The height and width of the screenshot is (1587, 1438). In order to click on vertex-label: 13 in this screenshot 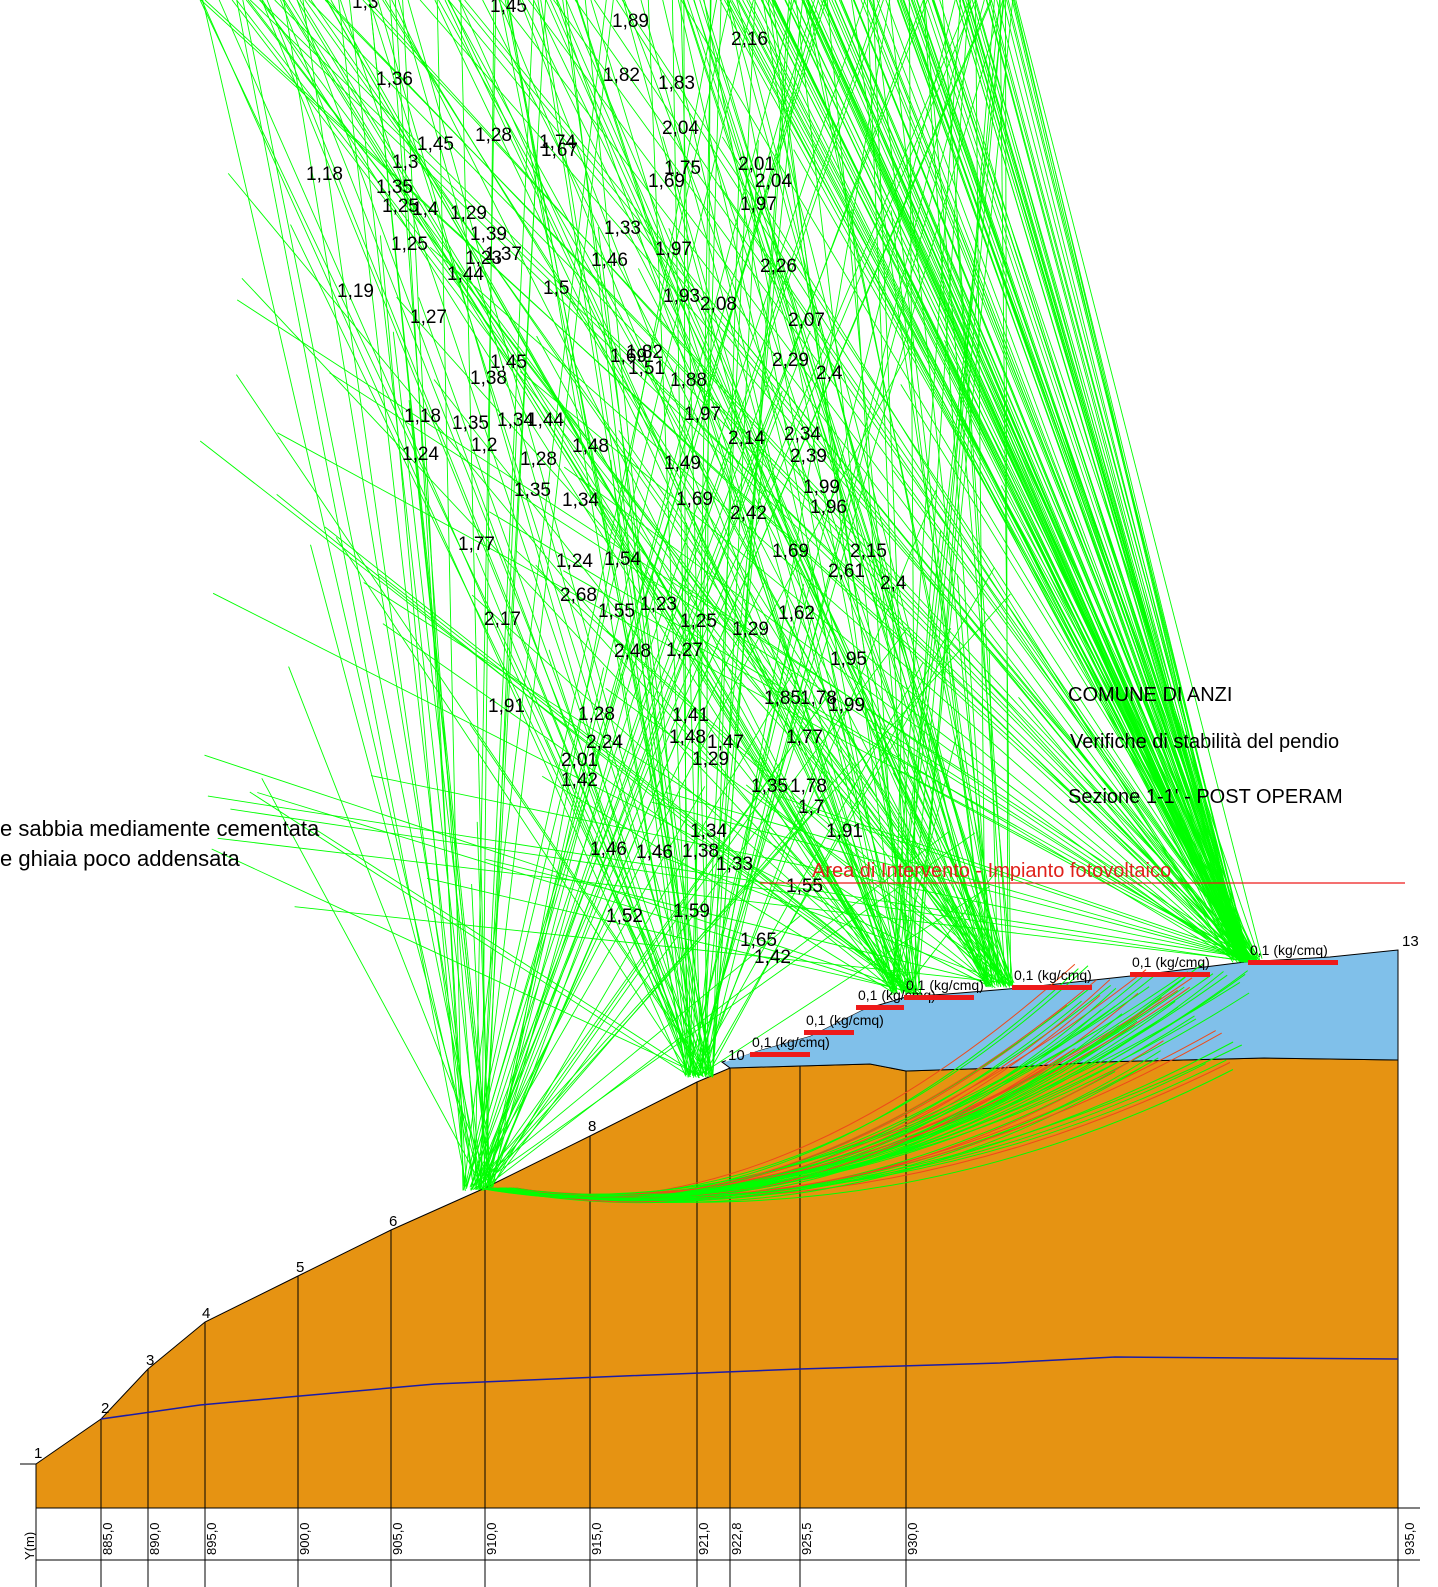, I will do `click(1410, 941)`.